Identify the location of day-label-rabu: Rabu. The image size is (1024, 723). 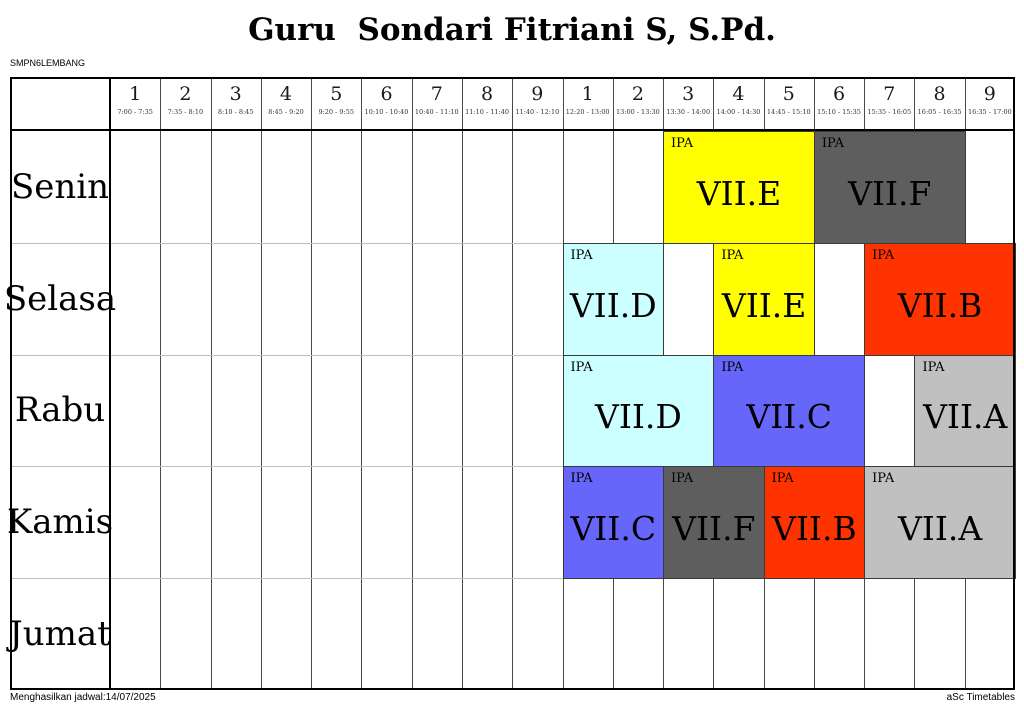
(60, 410).